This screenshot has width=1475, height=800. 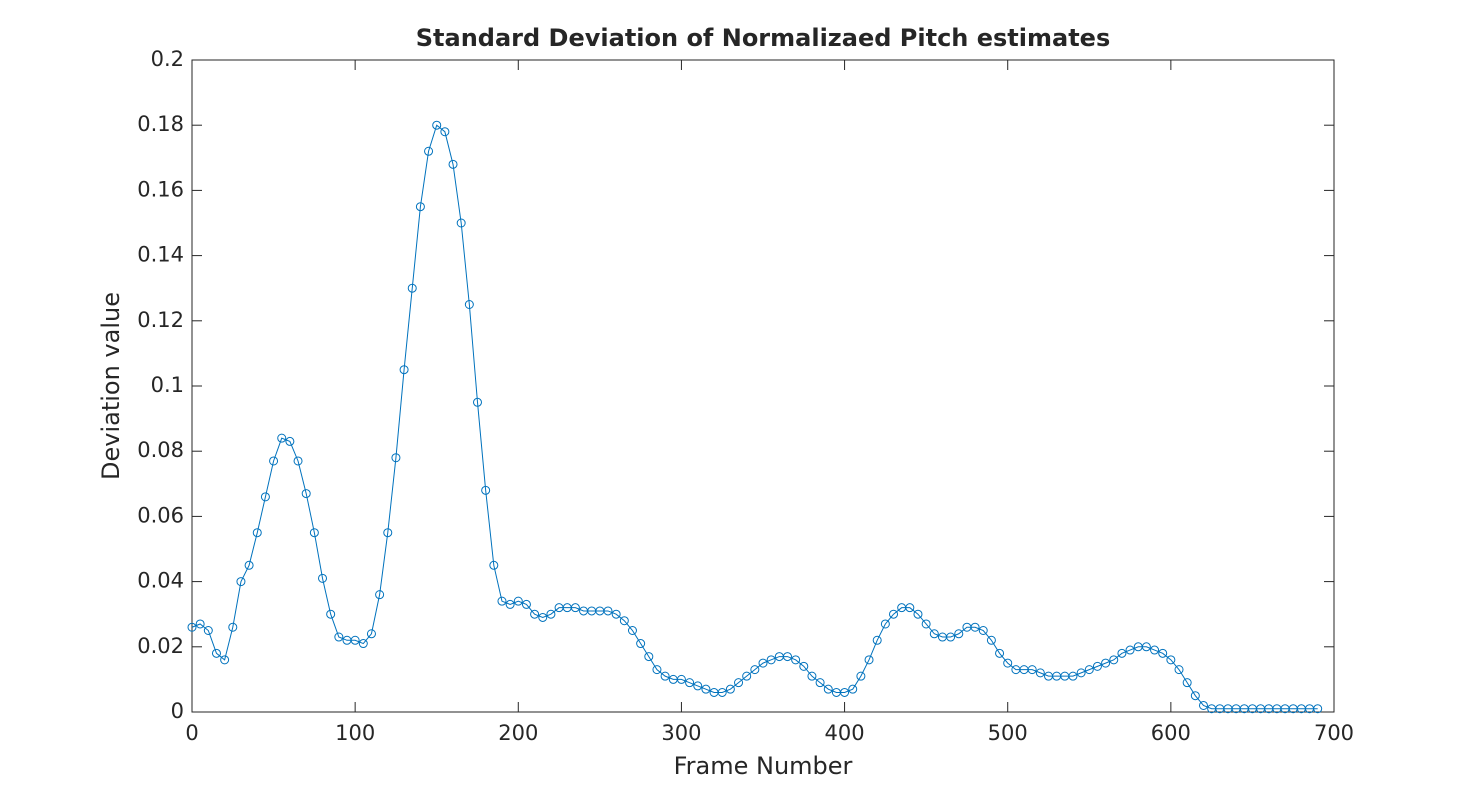 What do you see at coordinates (518, 733) in the screenshot?
I see `x-tick-label: 200` at bounding box center [518, 733].